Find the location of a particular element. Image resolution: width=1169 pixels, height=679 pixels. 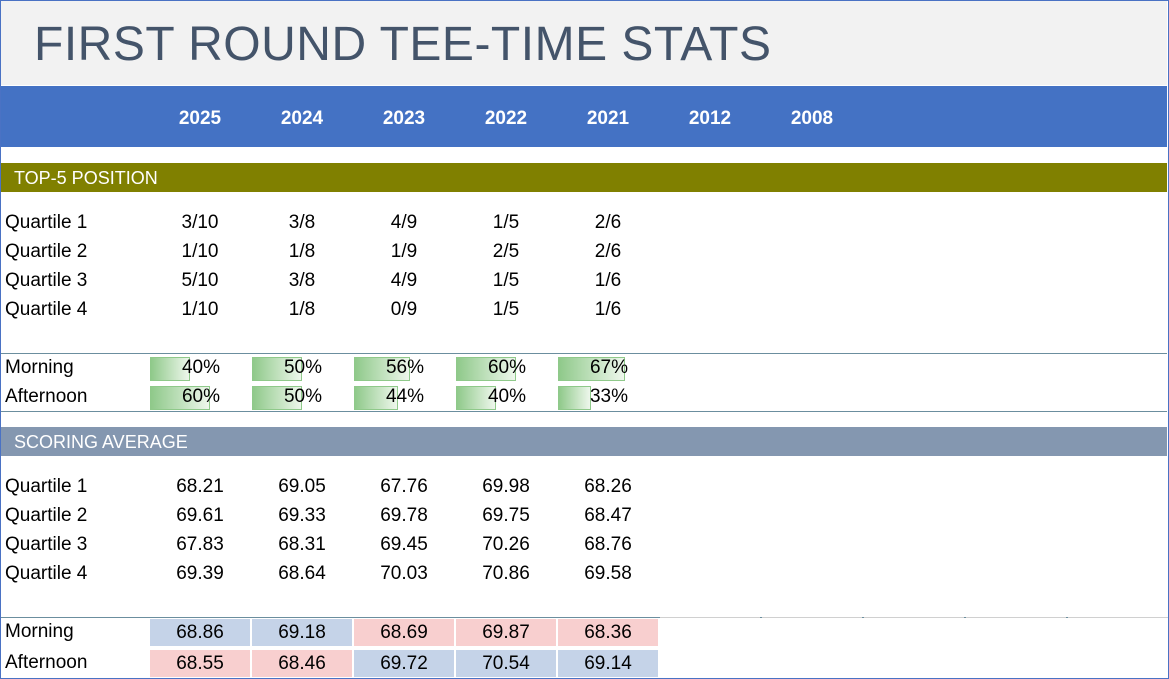

table-cell: 68.47 is located at coordinates (608, 515).